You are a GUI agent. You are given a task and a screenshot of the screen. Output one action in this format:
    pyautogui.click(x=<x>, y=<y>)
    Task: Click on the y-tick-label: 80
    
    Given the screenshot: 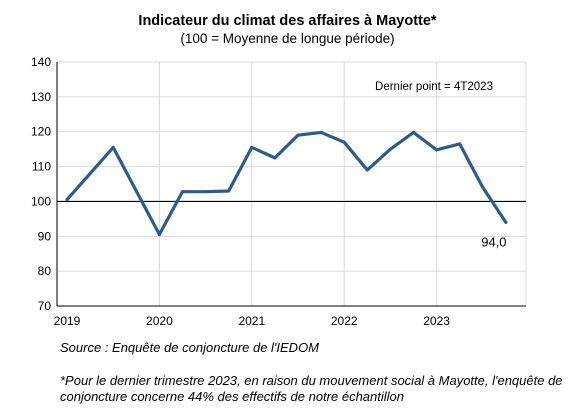 What is the action you would take?
    pyautogui.click(x=45, y=271)
    